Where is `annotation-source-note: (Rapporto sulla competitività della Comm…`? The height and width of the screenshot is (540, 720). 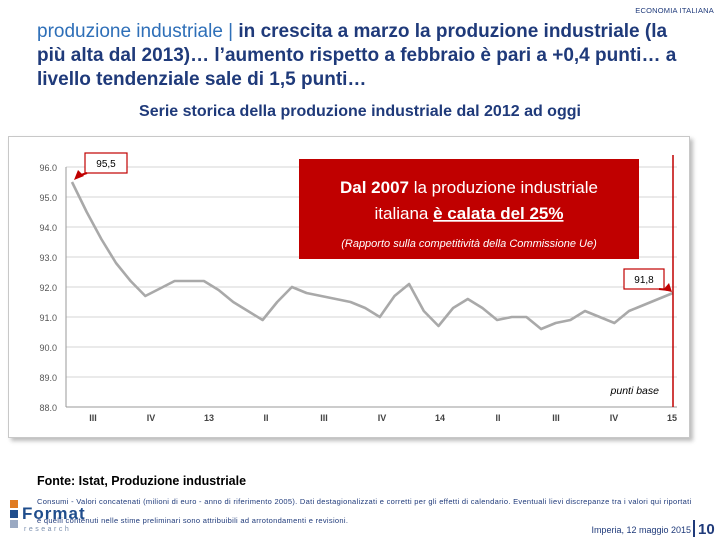
annotation-source-note: (Rapporto sulla competitività della Comm… is located at coordinates (469, 244).